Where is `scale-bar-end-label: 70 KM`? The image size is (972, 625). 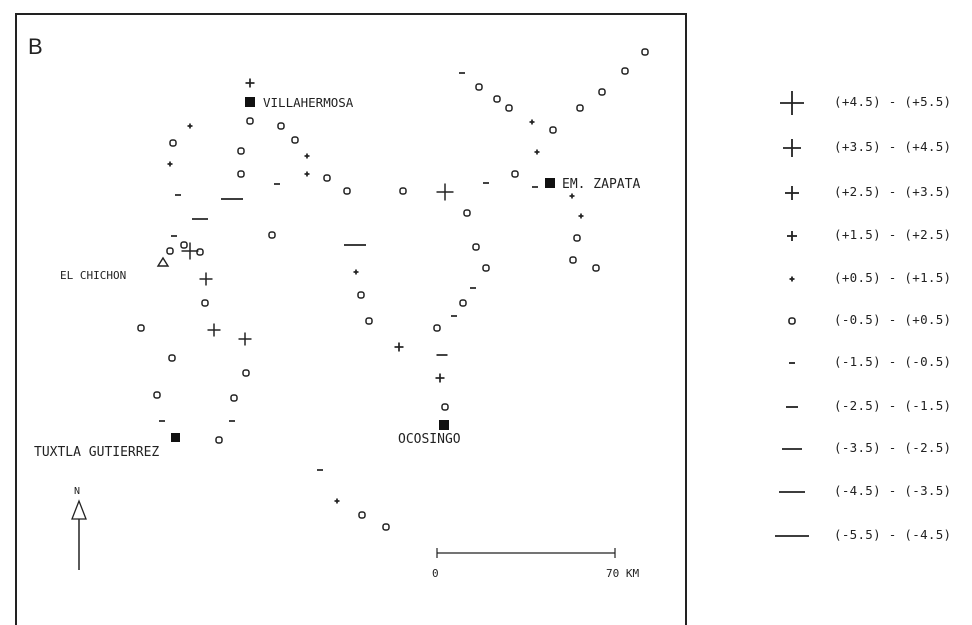 scale-bar-end-label: 70 KM is located at coordinates (622, 573).